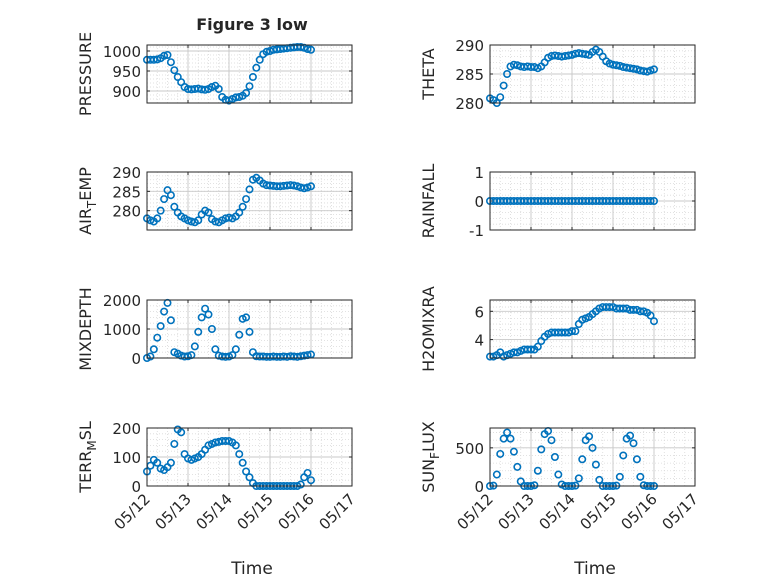 This screenshot has width=778, height=587. I want to click on y-tick-label: 0, so click(479, 487).